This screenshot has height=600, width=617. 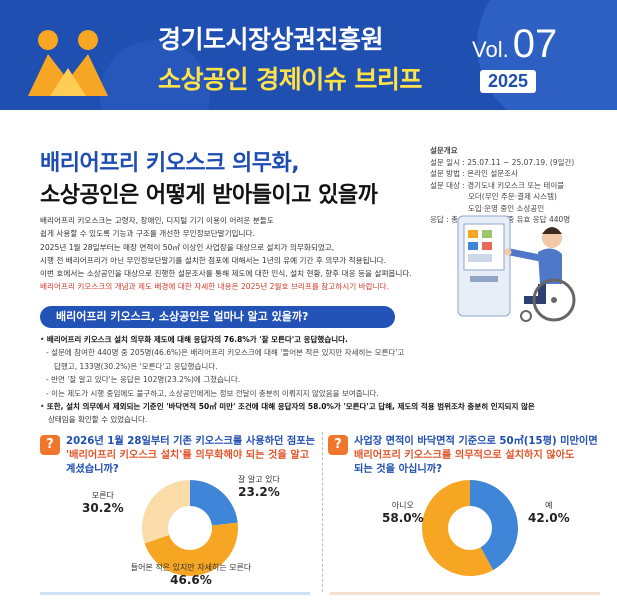 What do you see at coordinates (136, 366) in the screenshot?
I see `sub-item-cont: 답했고, 133명(30.2%)은 '모른다'고 응답했습니다.` at bounding box center [136, 366].